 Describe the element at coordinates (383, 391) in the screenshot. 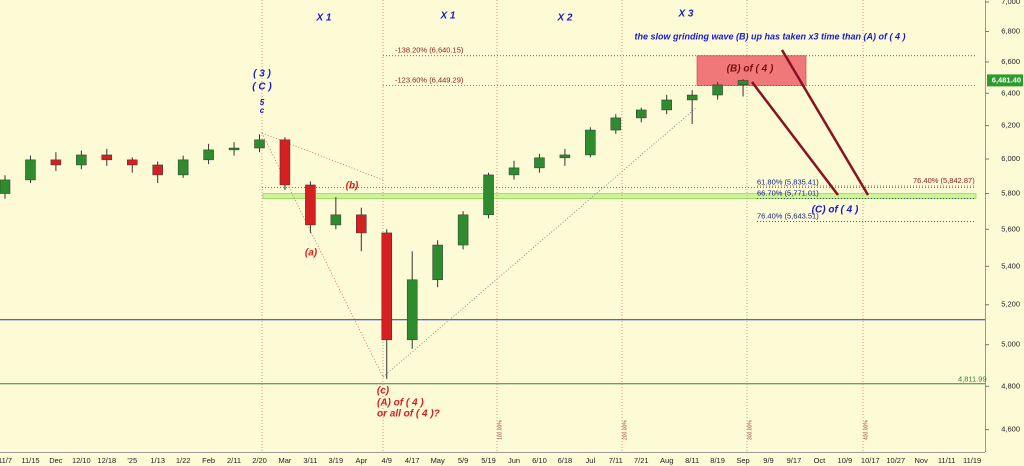

I see `annotation: (c)` at that location.